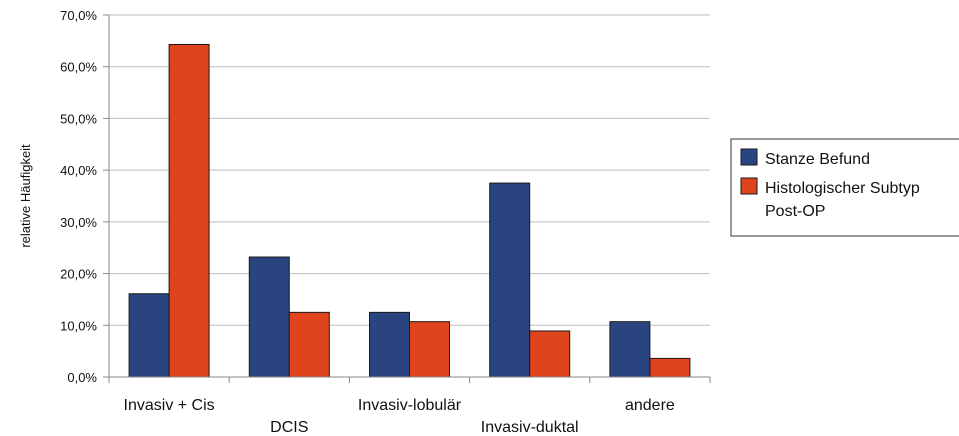 This screenshot has height=436, width=959. I want to click on legend-label: Histologischer Subtyp, so click(842, 188).